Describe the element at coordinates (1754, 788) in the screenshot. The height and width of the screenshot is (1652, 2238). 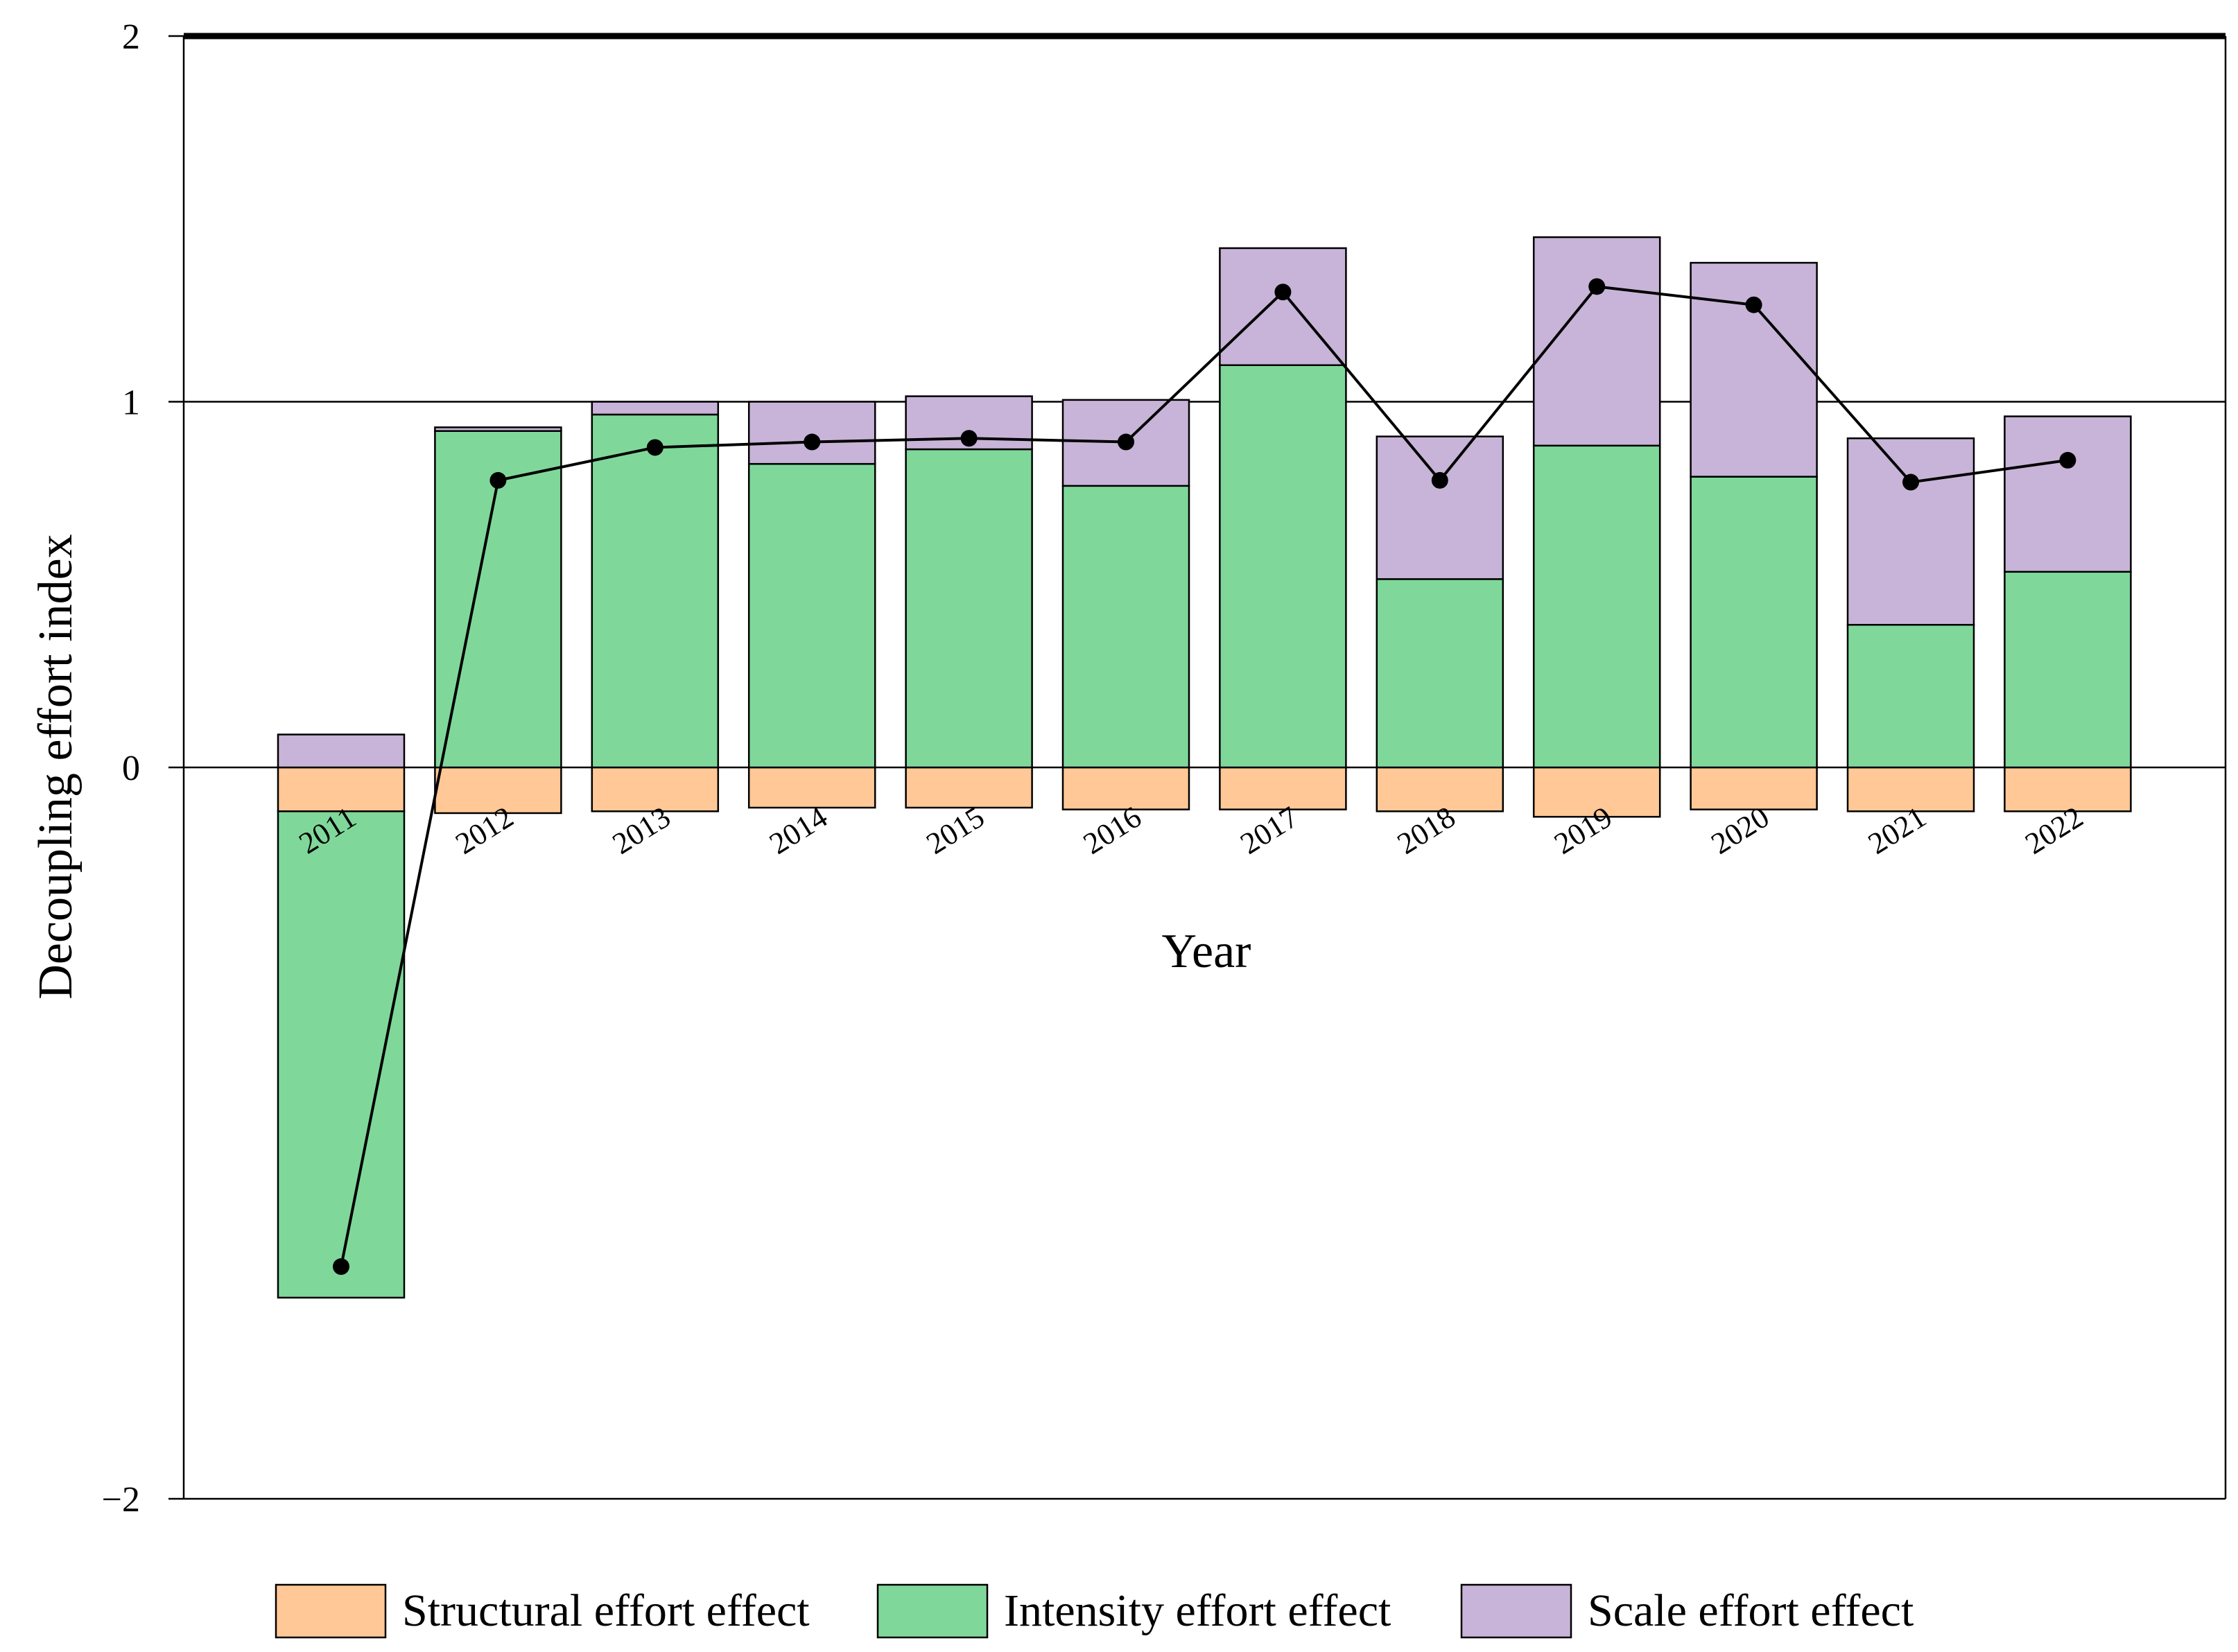
I see `bar-2020-structural-effort-effect` at that location.